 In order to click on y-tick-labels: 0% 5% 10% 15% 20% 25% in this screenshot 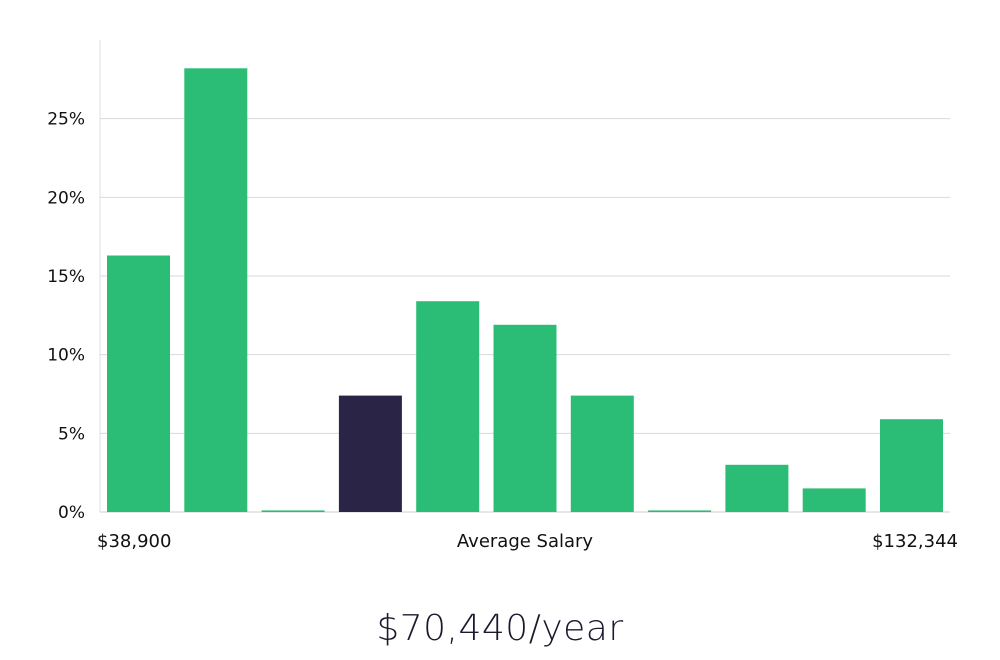, I will do `click(66, 316)`.